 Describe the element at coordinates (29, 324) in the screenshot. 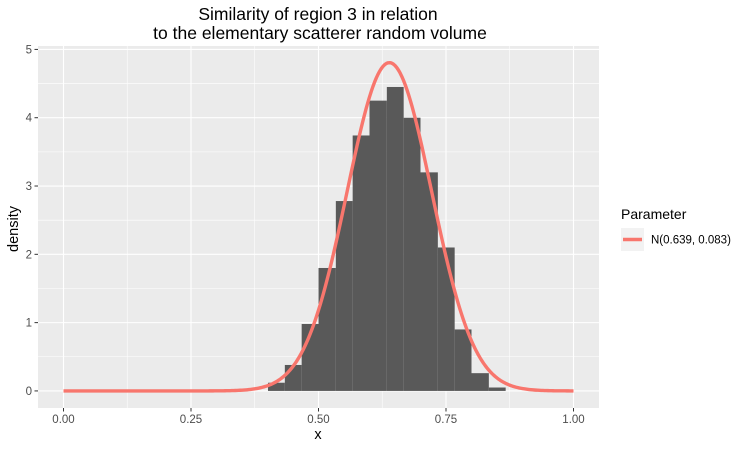

I see `y-tick-label: 1` at that location.